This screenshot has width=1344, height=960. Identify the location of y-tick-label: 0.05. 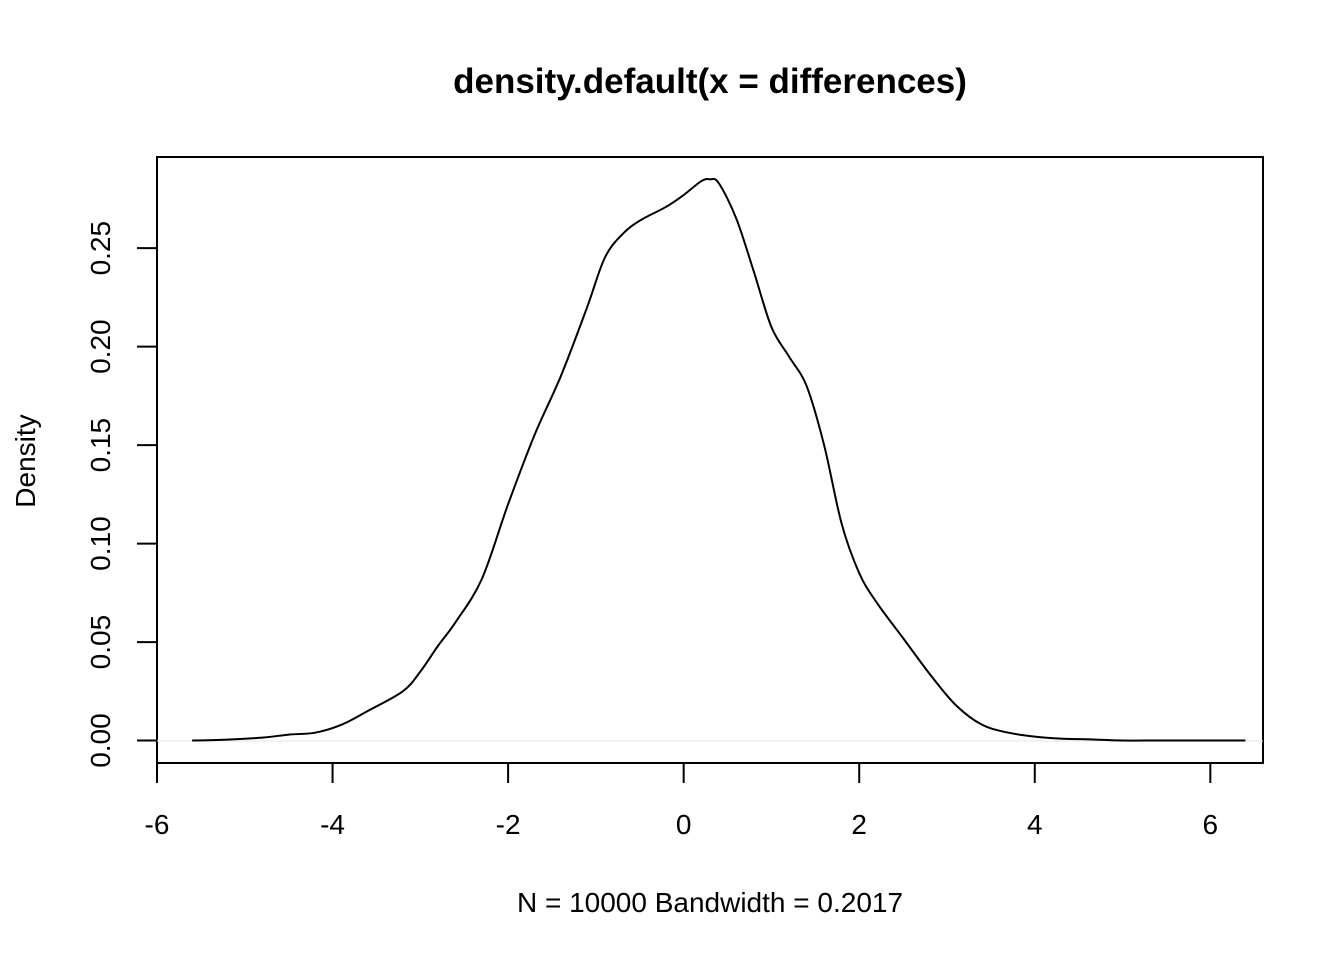
(100, 642).